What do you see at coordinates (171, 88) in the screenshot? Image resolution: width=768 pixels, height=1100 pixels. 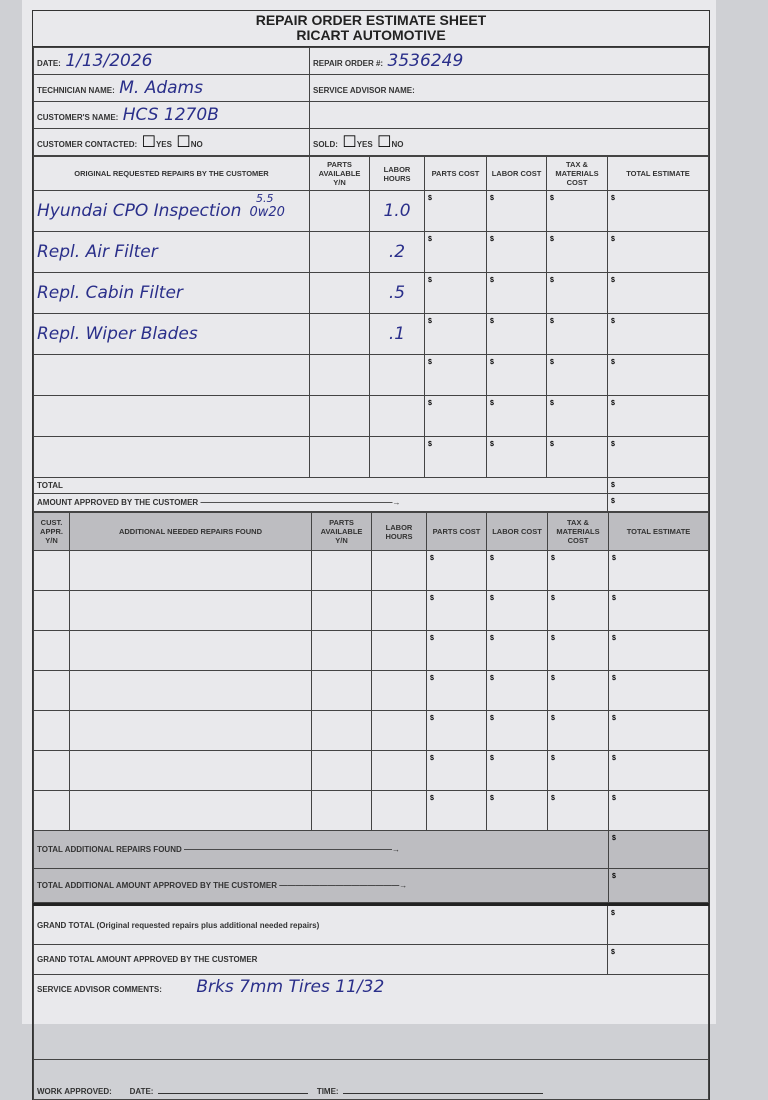 I see `technician-field: TECHNICIAN NAME: M. Adams` at bounding box center [171, 88].